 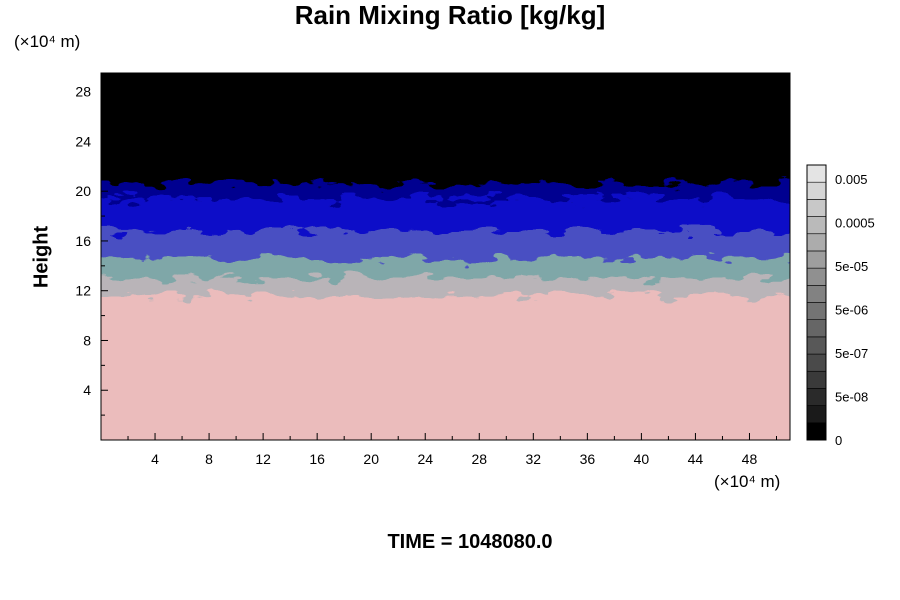 I want to click on y-tick-label: 8, so click(x=87, y=340).